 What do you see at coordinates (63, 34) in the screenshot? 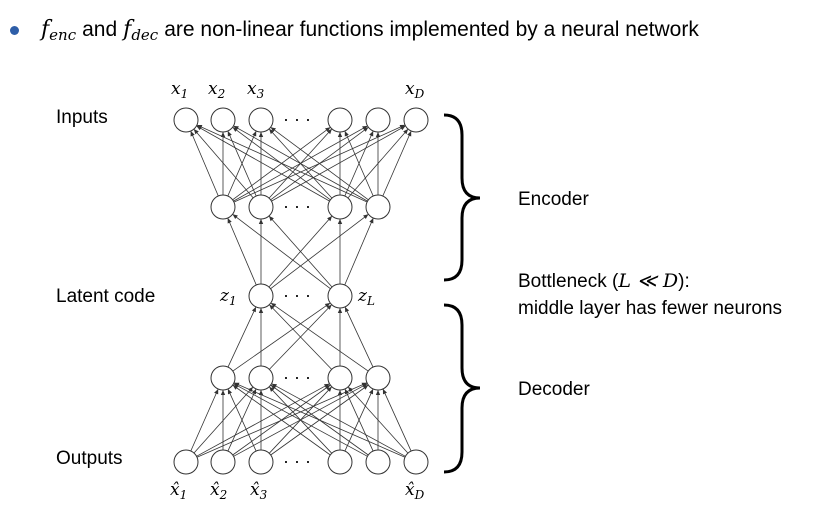
I see `f-enc-subscript: enc` at bounding box center [63, 34].